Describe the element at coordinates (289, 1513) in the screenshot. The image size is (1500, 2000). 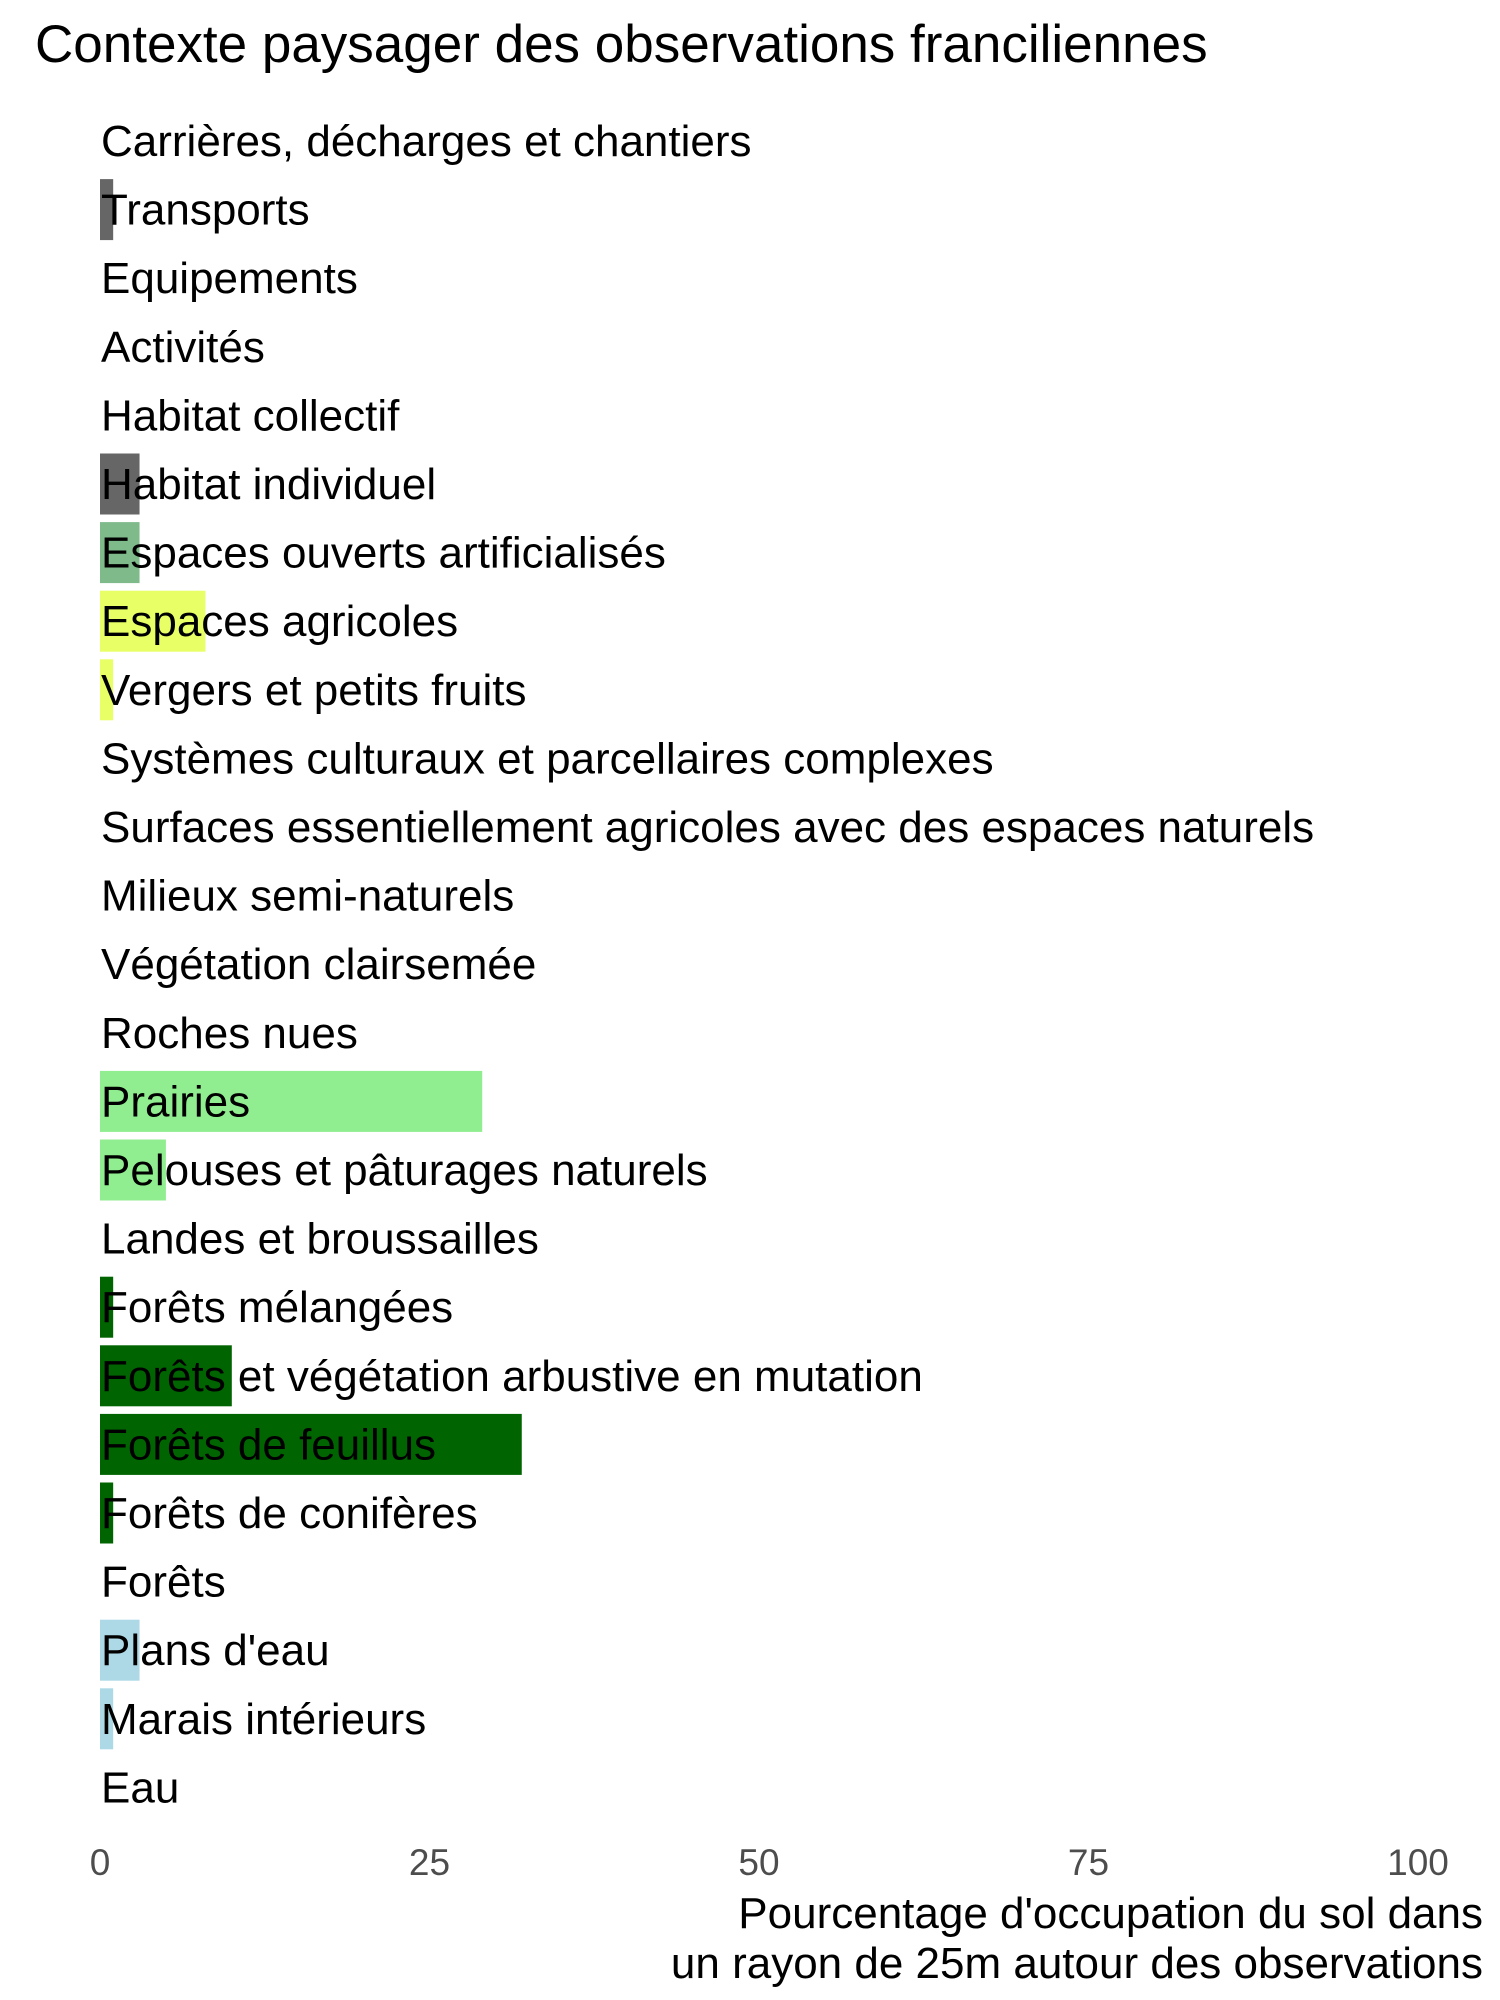
I see `category-label: Forêts de conifères` at that location.